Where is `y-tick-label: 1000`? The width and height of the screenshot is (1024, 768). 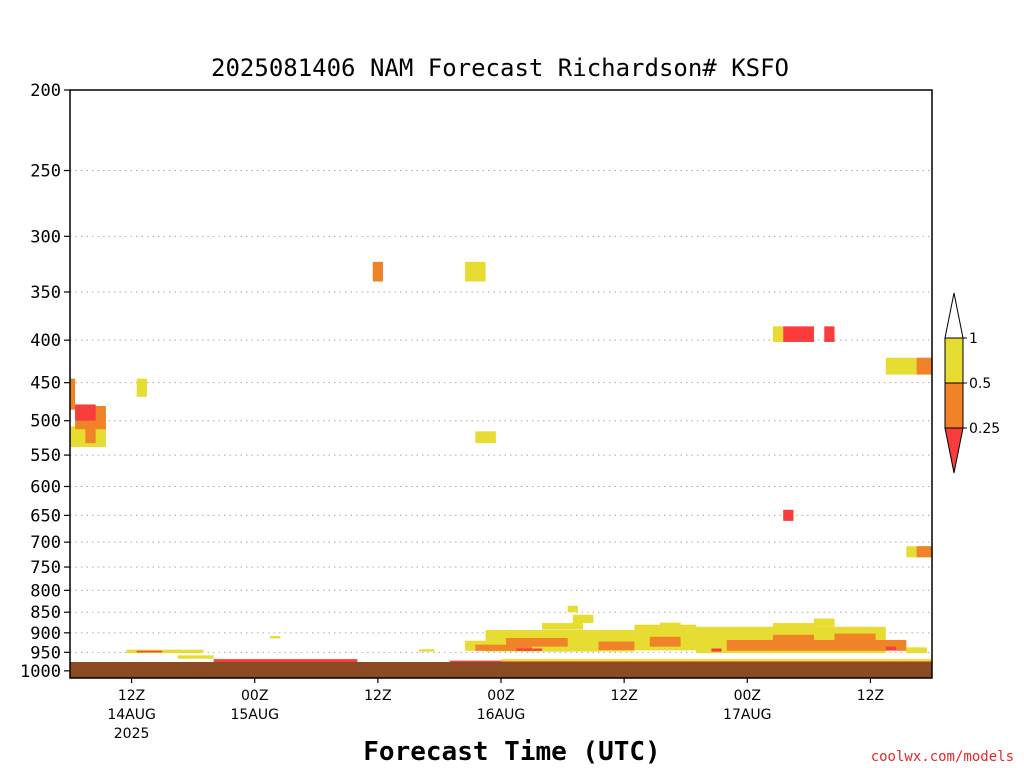 y-tick-label: 1000 is located at coordinates (40, 672).